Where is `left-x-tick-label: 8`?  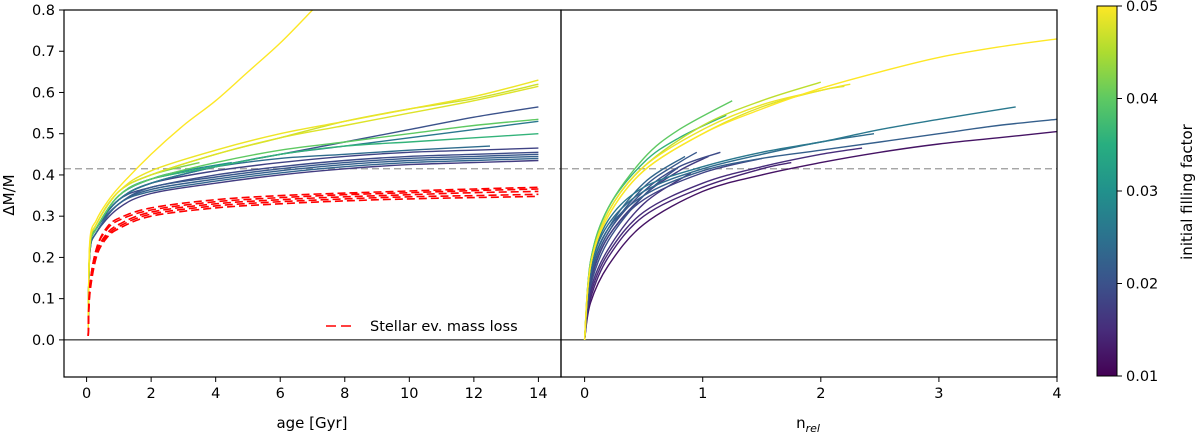
left-x-tick-label: 8 is located at coordinates (344, 394).